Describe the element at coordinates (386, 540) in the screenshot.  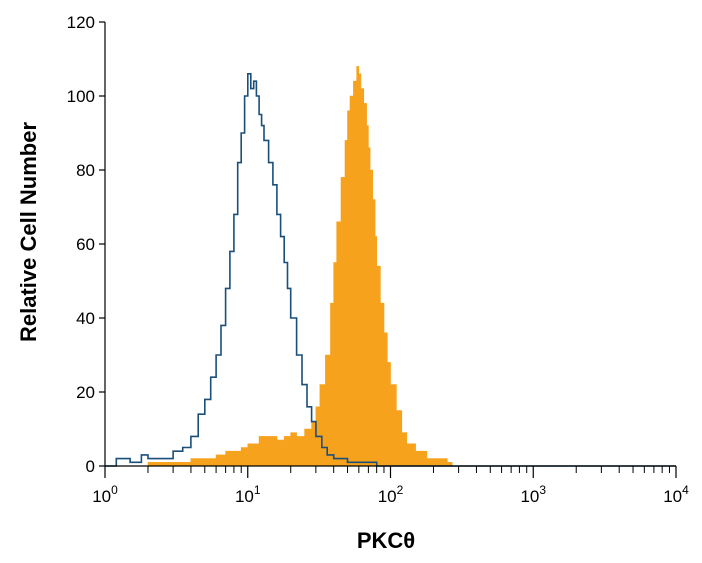
I see `x-axis-title: PKCθ` at that location.